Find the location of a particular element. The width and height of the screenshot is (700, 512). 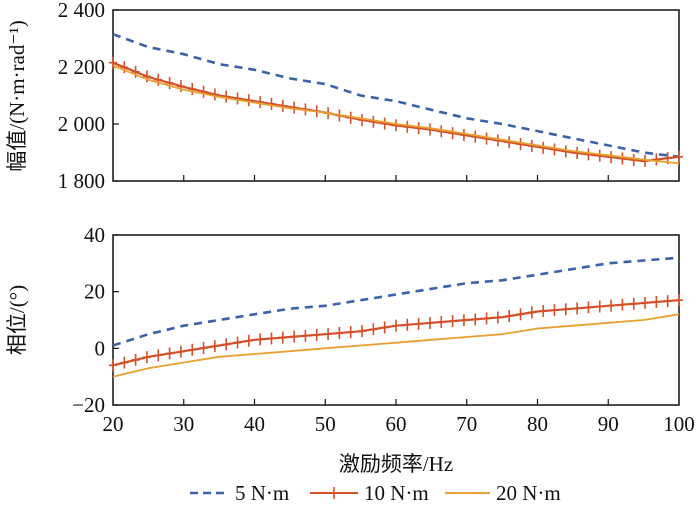

y-tick-label: 40 is located at coordinates (94, 235).